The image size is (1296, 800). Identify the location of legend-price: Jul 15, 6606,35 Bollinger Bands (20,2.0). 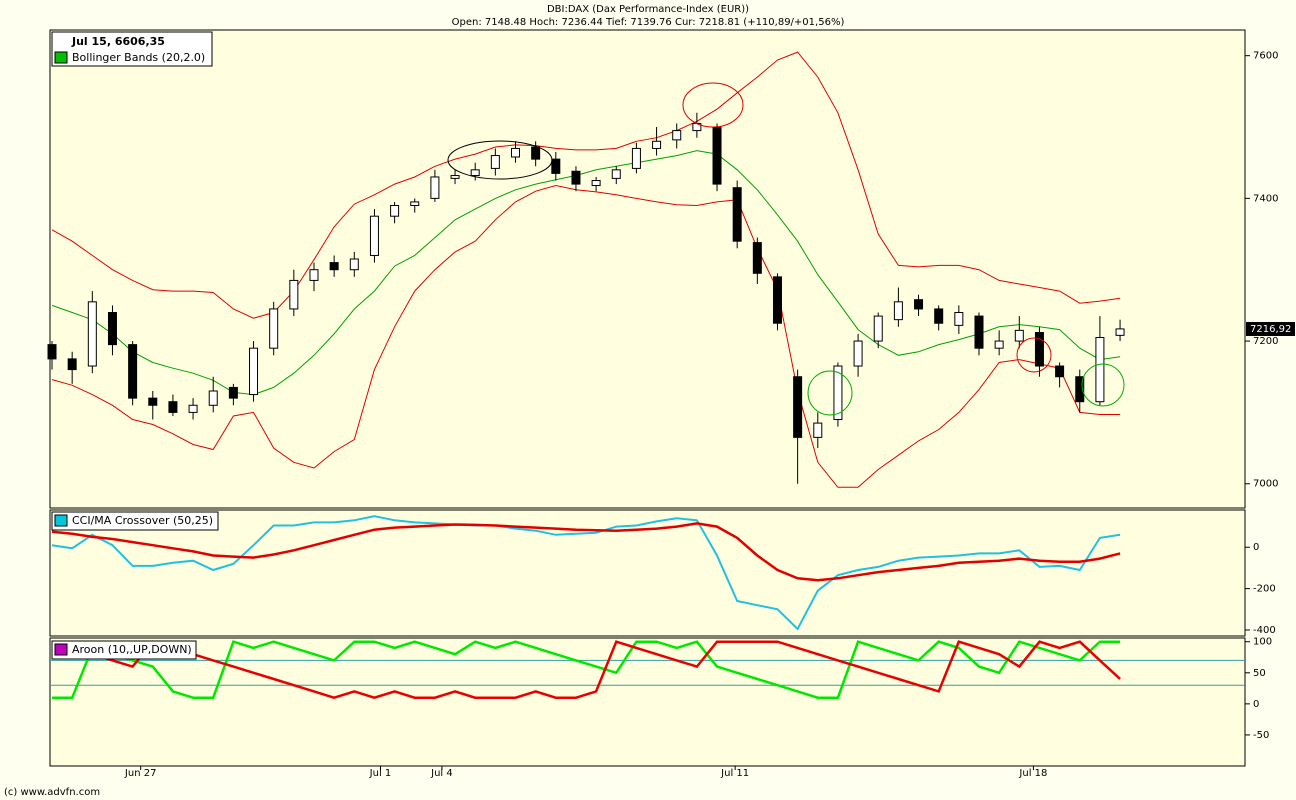
(132, 49).